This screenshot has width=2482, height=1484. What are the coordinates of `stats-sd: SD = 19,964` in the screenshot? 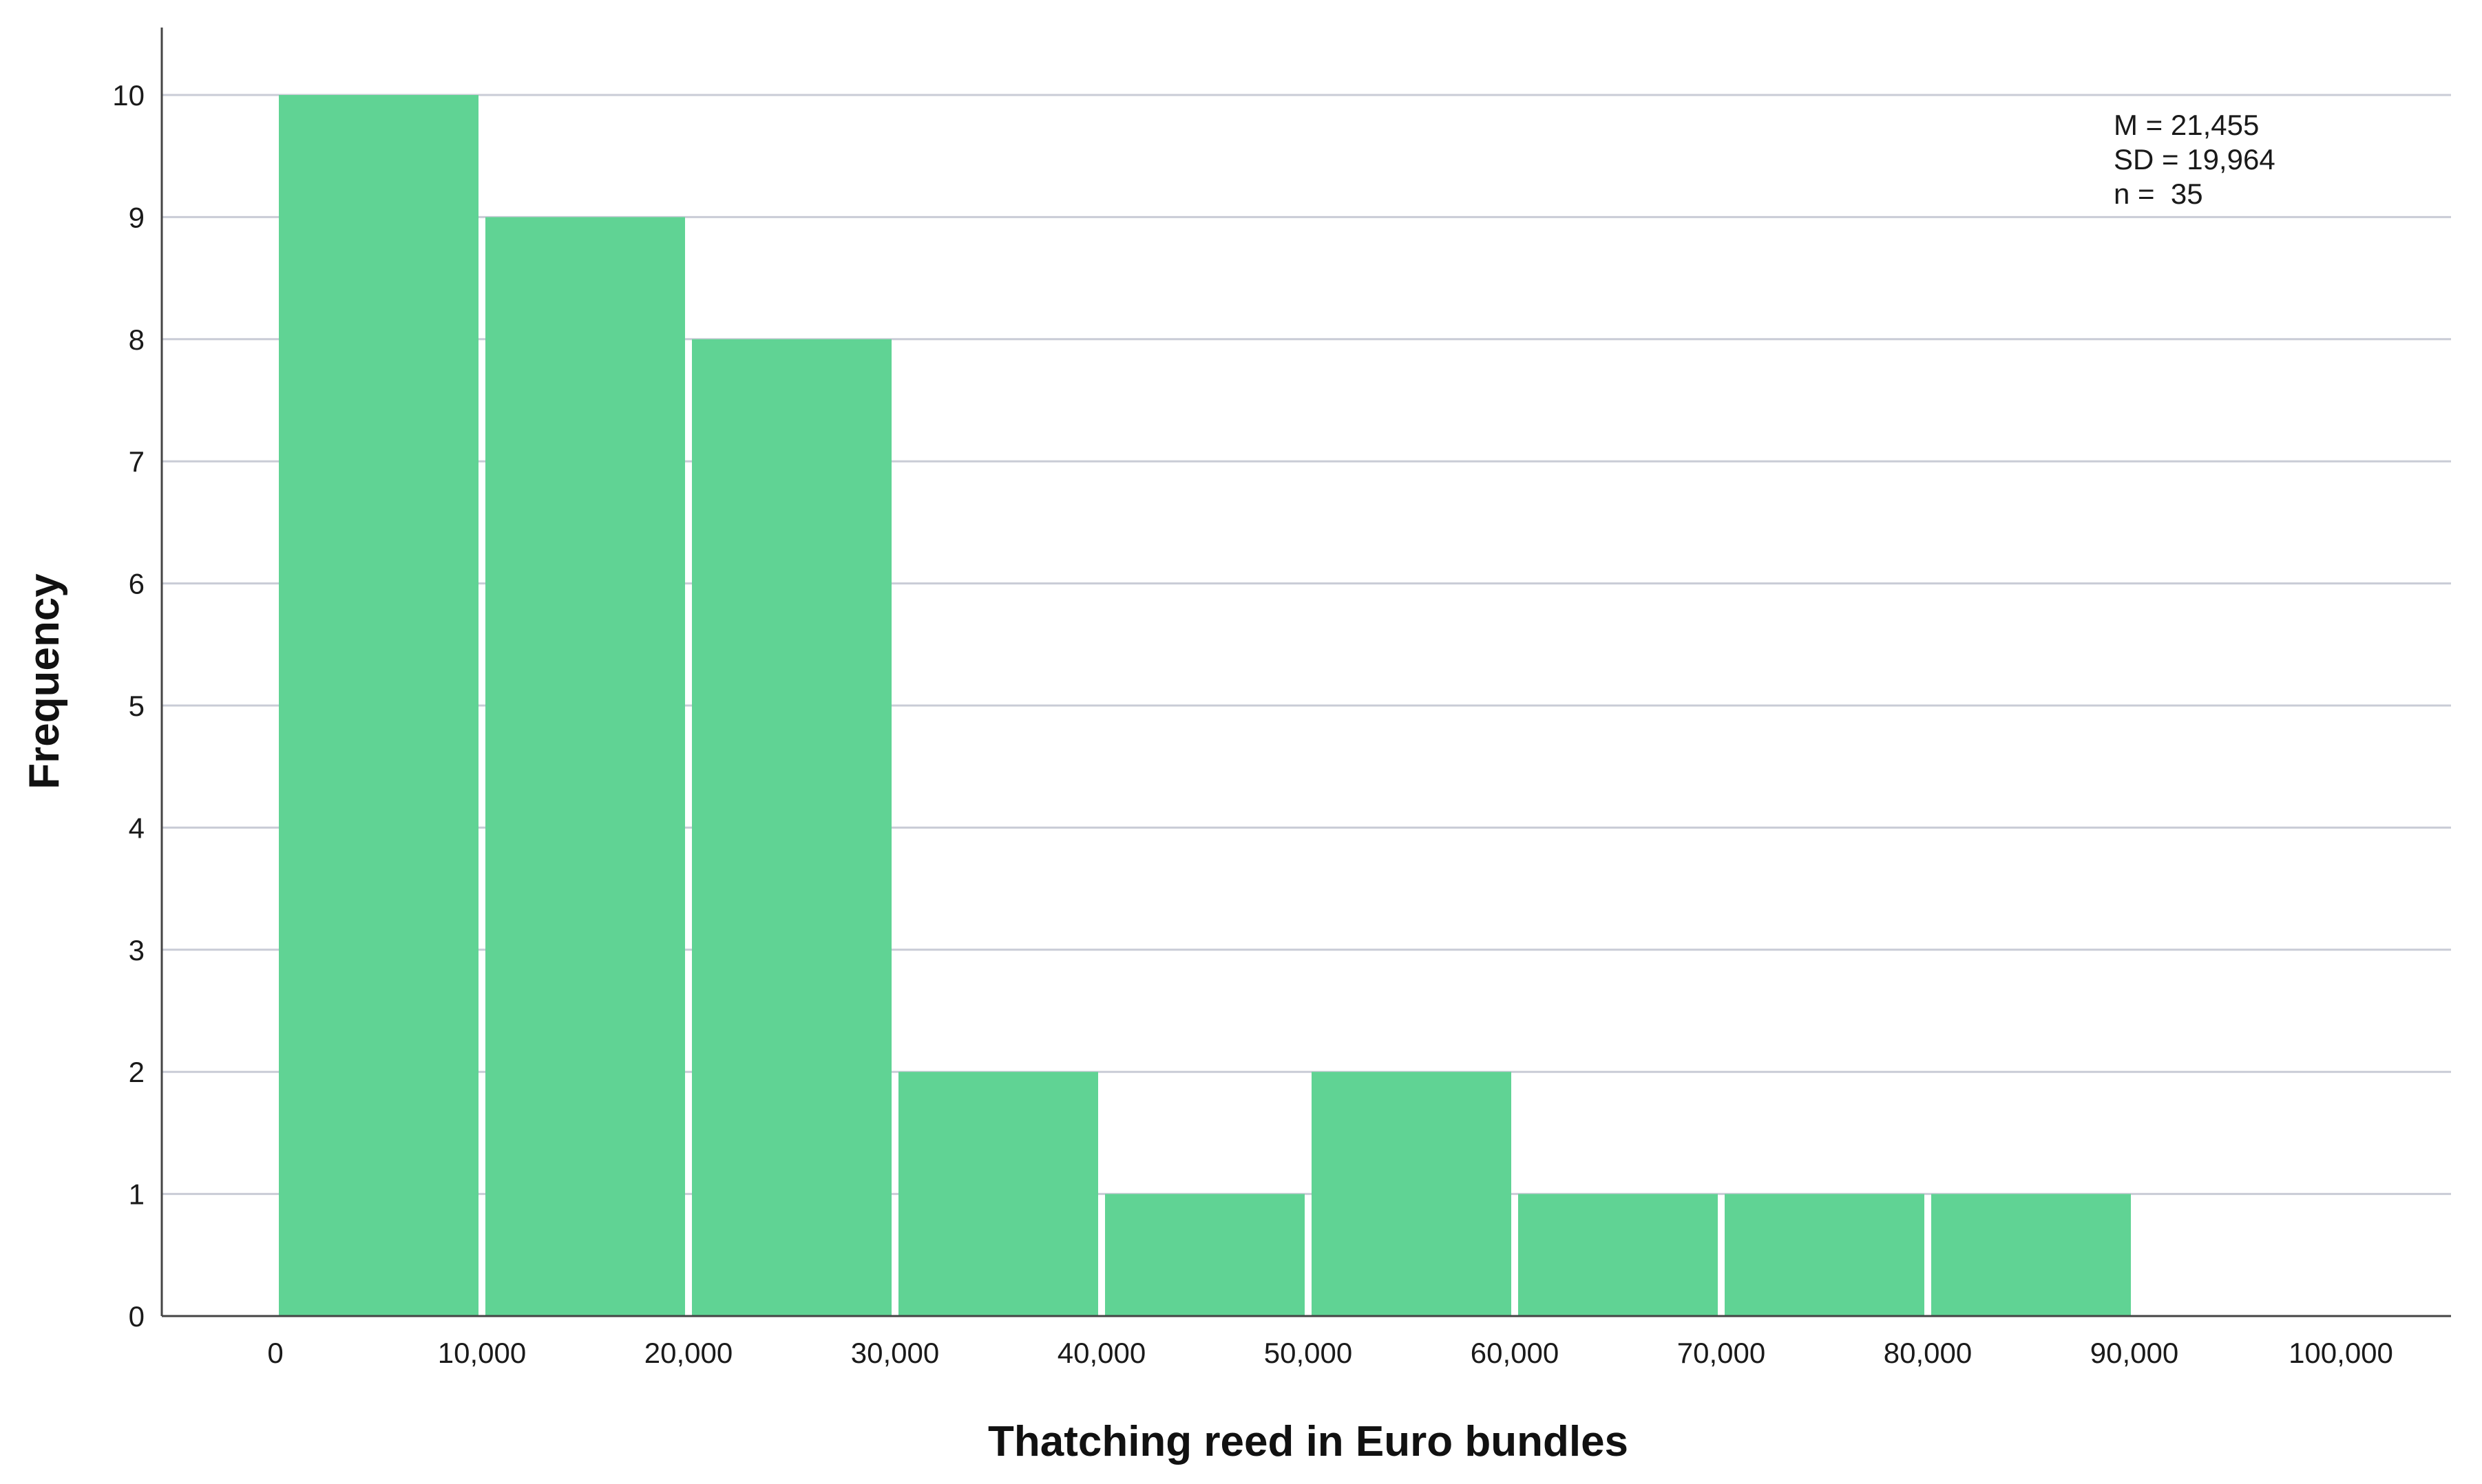 It's located at (2194, 159).